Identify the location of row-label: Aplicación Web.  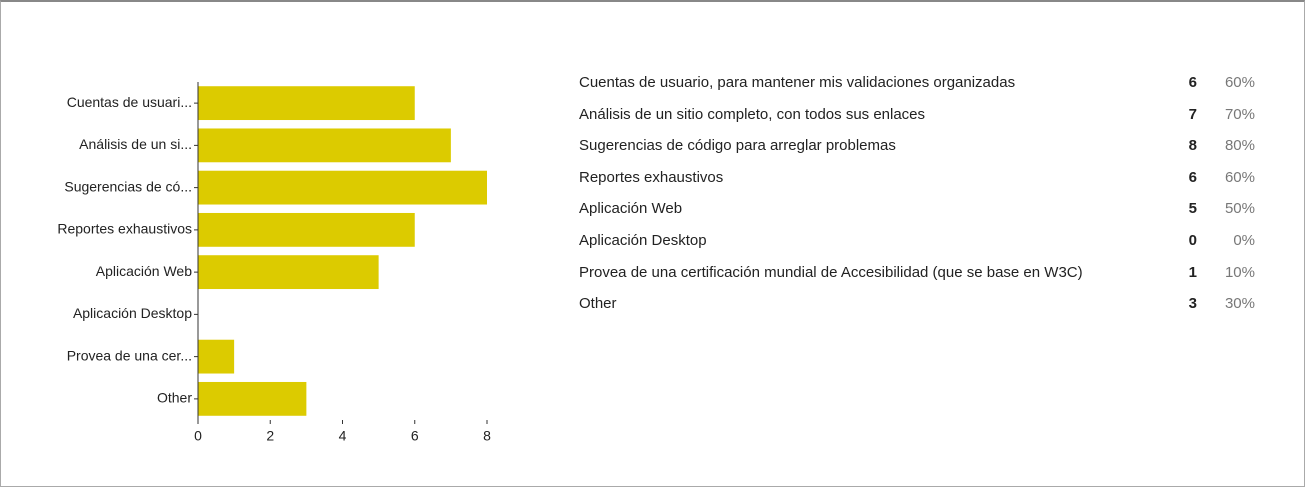
(631, 209).